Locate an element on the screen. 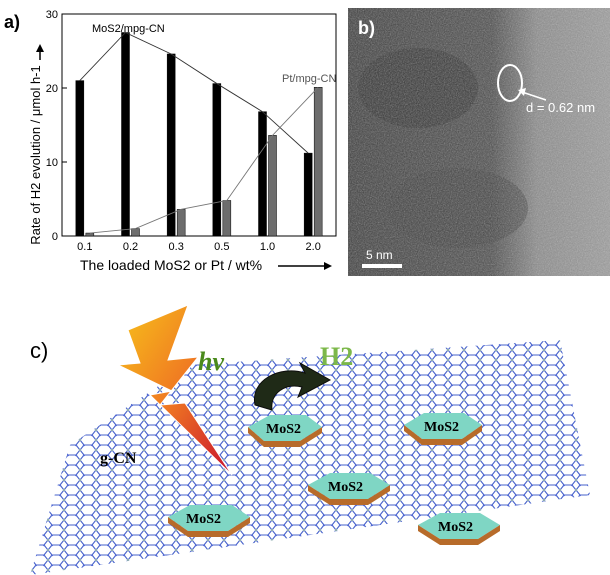 This screenshot has height=575, width=610. bar-pt-0.3 is located at coordinates (181, 223).